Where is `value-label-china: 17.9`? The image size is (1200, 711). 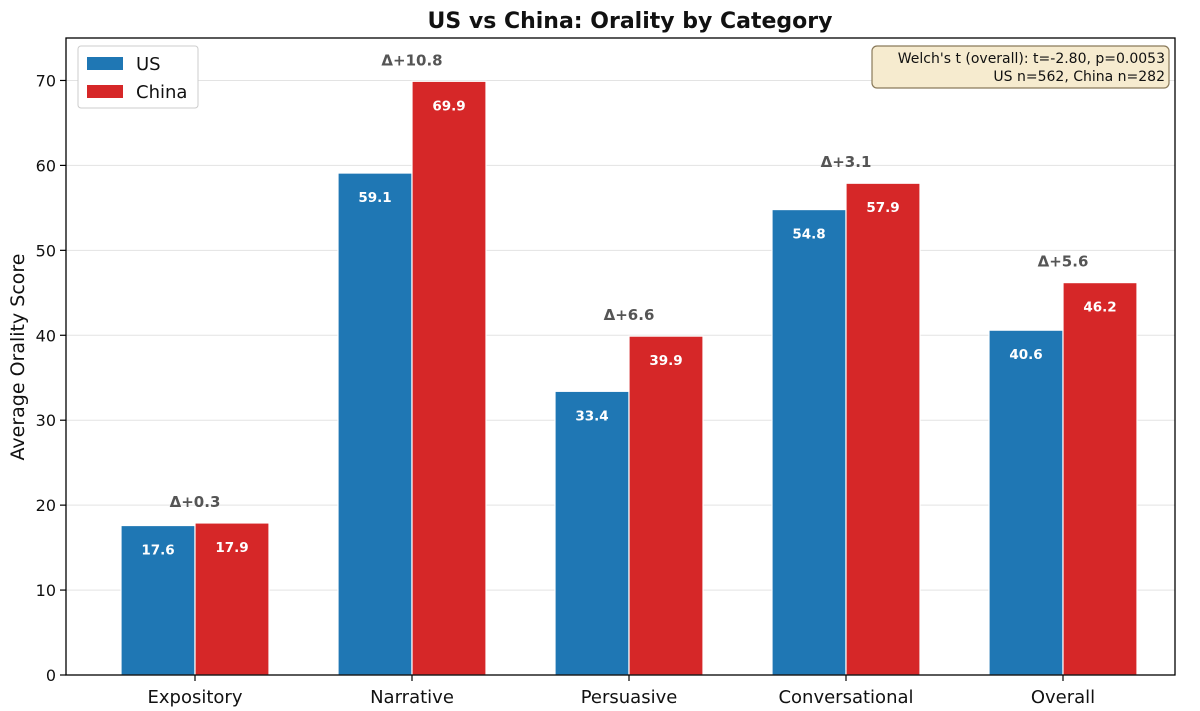 value-label-china: 17.9 is located at coordinates (231, 548).